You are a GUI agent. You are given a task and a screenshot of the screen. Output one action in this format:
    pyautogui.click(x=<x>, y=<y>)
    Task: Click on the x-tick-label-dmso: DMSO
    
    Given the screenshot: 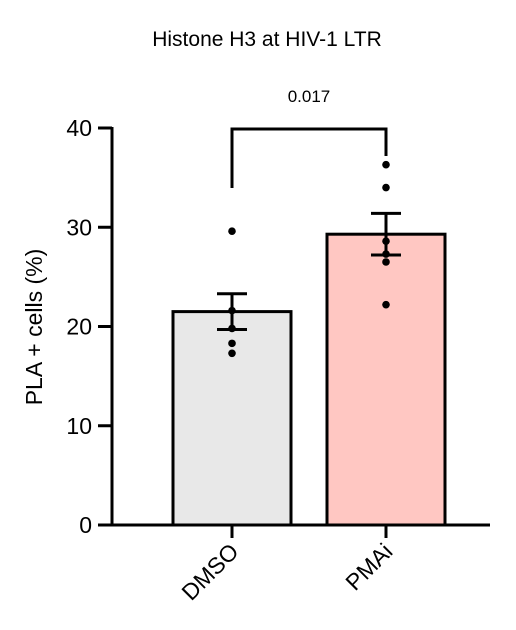 What is the action you would take?
    pyautogui.click(x=209, y=571)
    